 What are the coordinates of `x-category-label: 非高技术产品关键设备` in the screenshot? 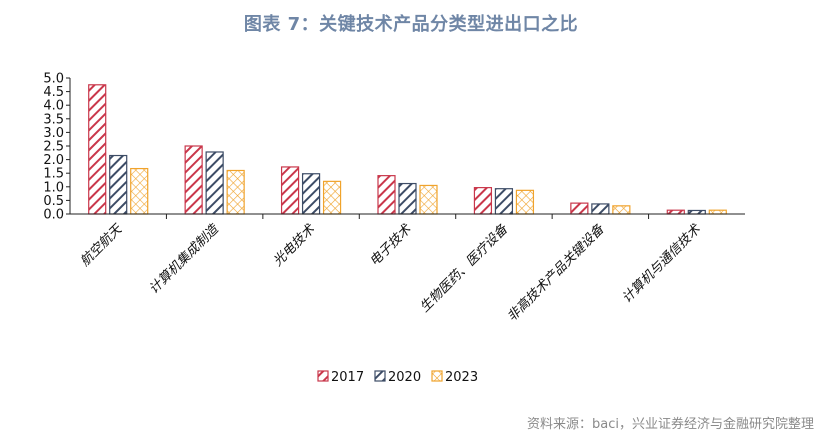 It's located at (557, 273).